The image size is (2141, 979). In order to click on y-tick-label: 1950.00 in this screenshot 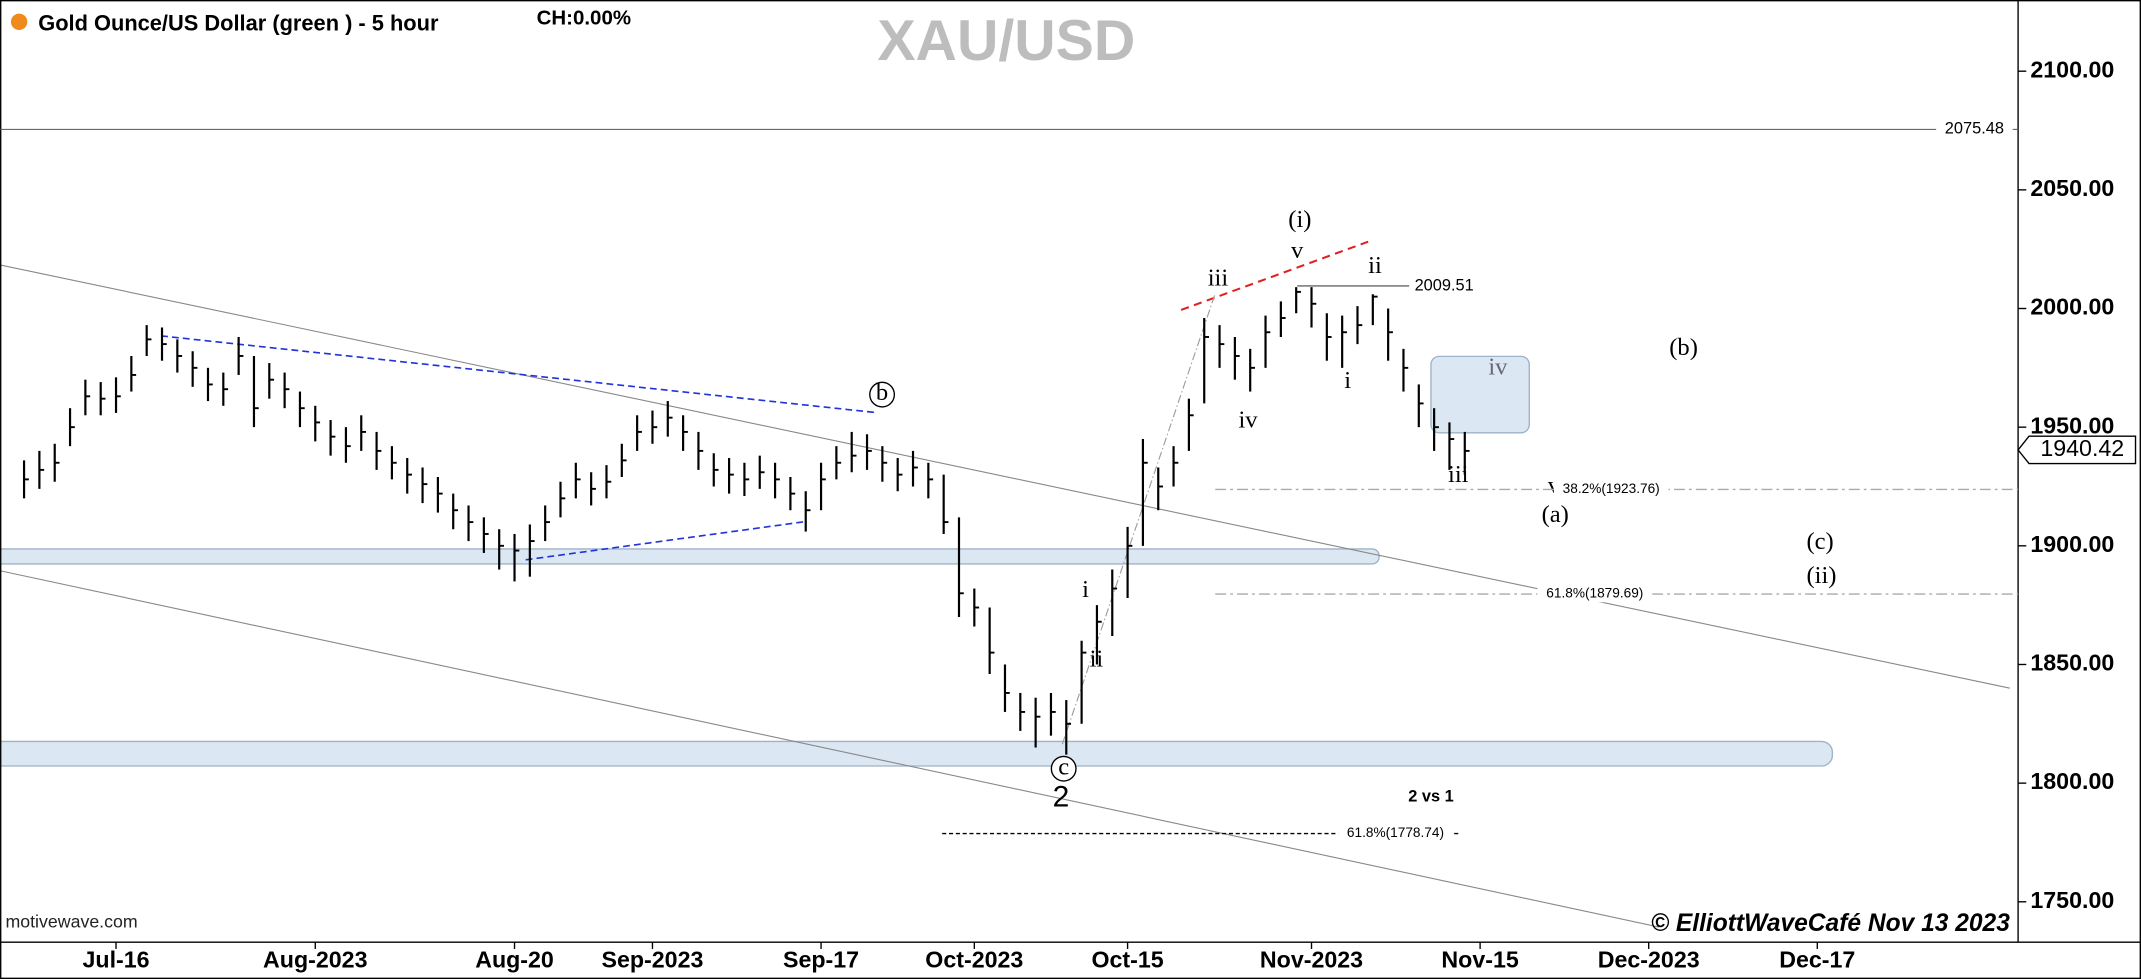, I will do `click(2072, 425)`.